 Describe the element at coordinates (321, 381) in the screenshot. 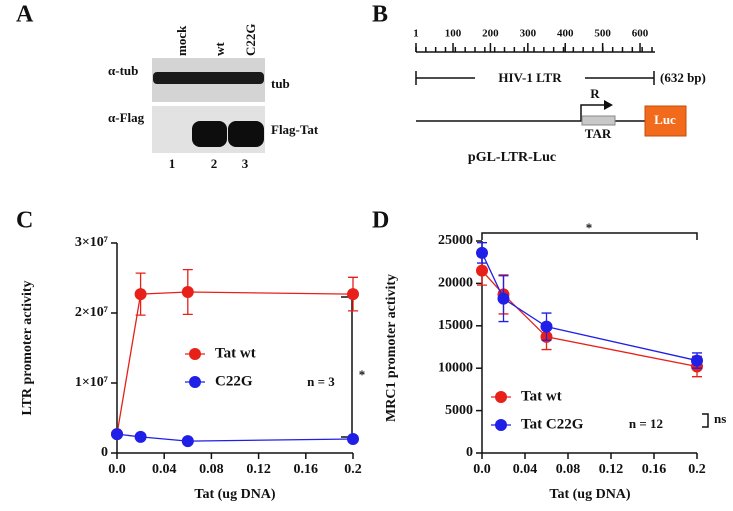

I see `annotation: n = 3` at that location.